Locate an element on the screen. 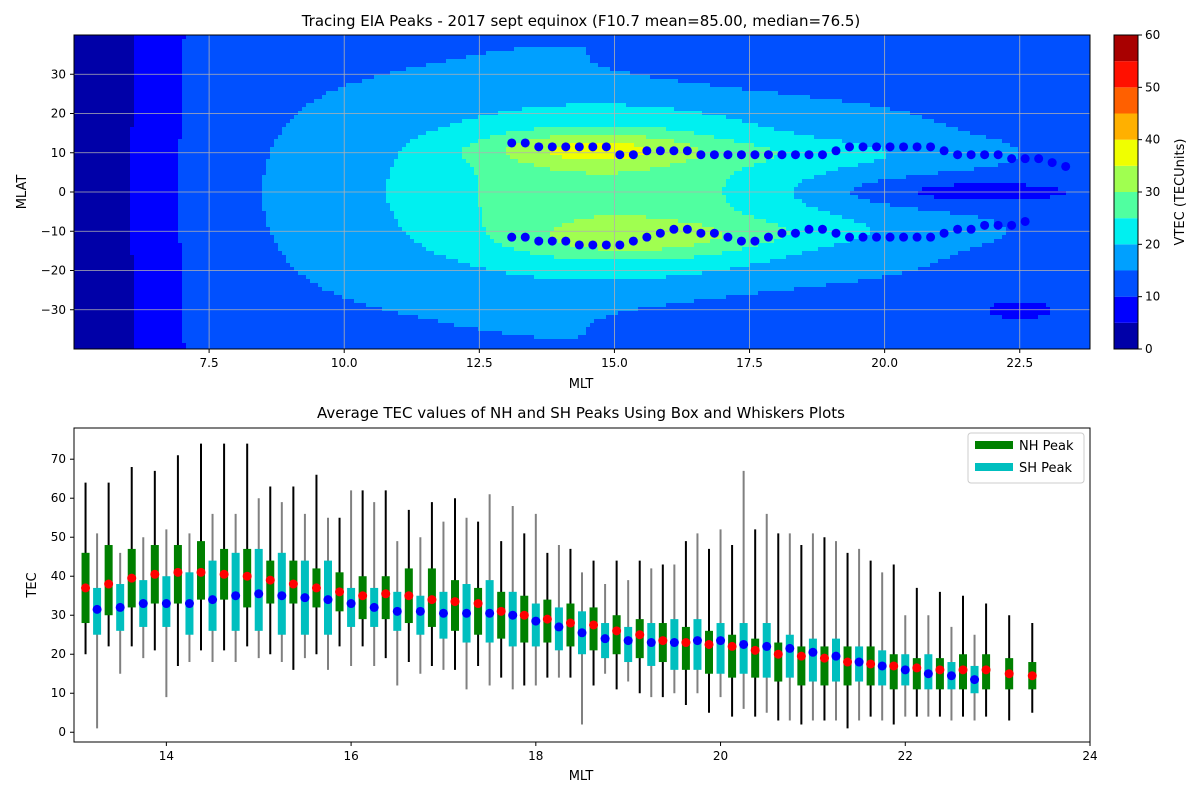 The image size is (1200, 800). box-x-tick-label-1: 16 is located at coordinates (350, 756).